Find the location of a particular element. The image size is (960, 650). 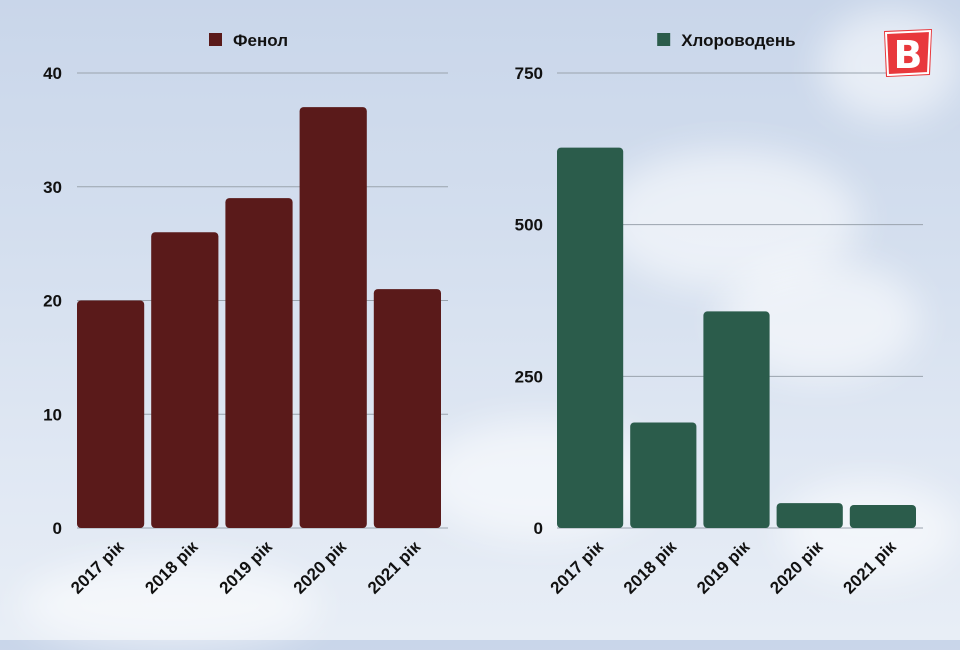

legend: Хлороводень is located at coordinates (726, 40).